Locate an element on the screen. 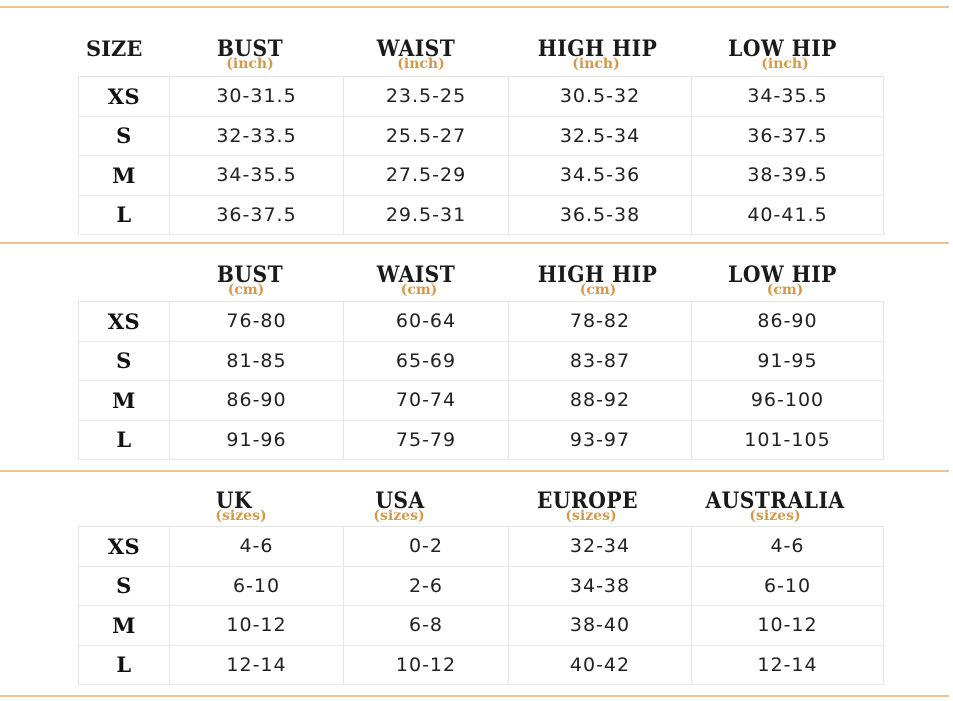 This screenshot has width=953, height=701. low-hip-value: 34-35.5 is located at coordinates (788, 96).